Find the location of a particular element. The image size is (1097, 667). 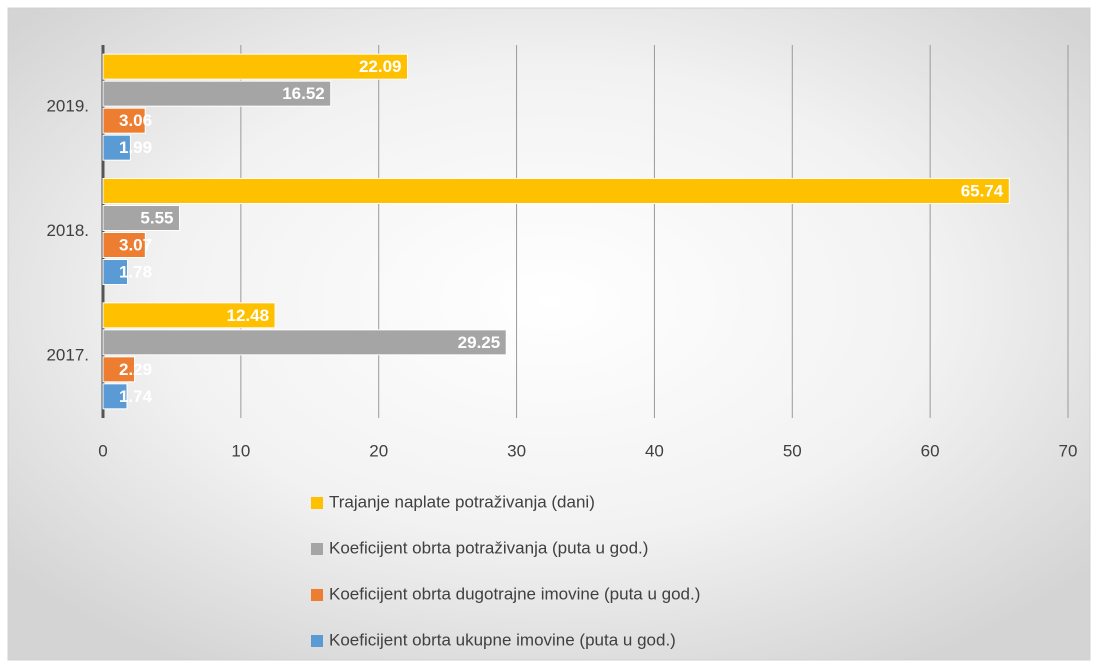

data-label: 22.09 is located at coordinates (380, 66).